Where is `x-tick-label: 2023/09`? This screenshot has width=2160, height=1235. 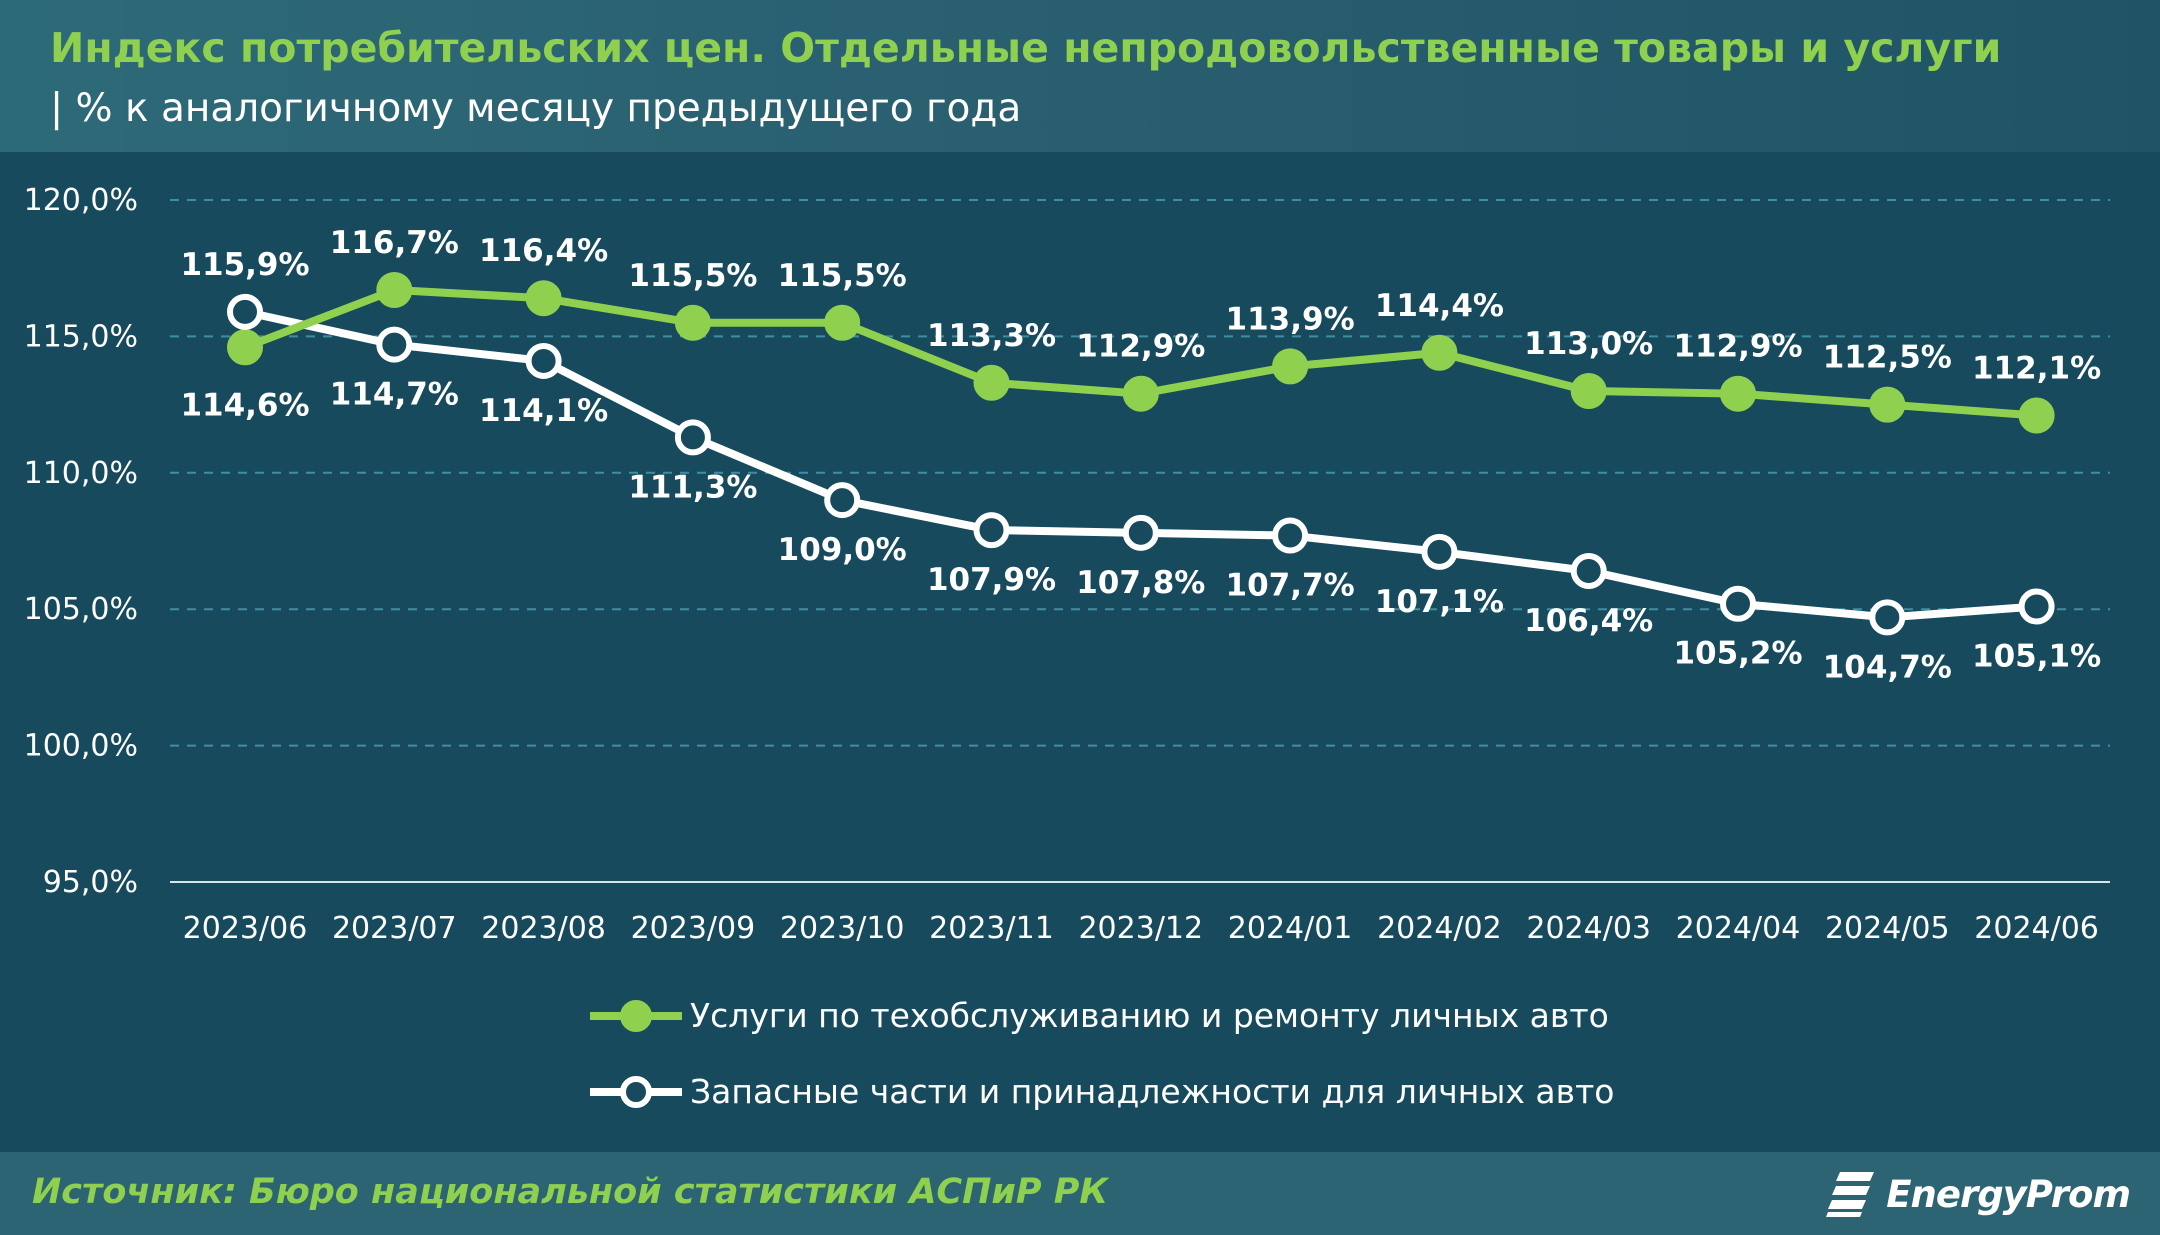 x-tick-label: 2023/09 is located at coordinates (693, 928).